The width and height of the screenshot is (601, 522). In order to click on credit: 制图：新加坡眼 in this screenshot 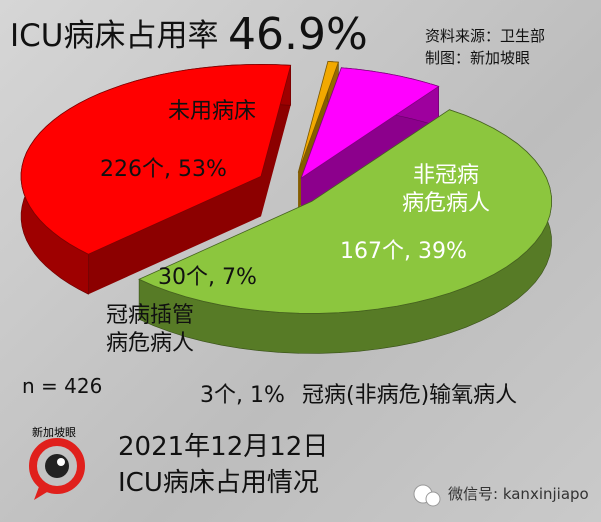, I will do `click(478, 58)`.